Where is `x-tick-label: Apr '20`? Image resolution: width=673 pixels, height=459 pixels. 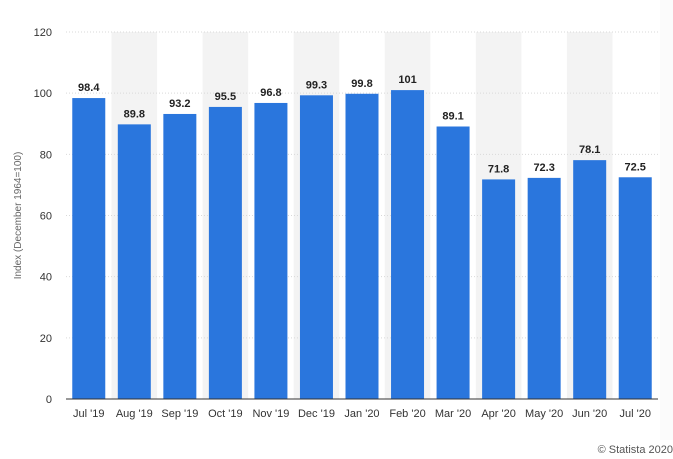 x-tick-label: Apr '20 is located at coordinates (498, 414).